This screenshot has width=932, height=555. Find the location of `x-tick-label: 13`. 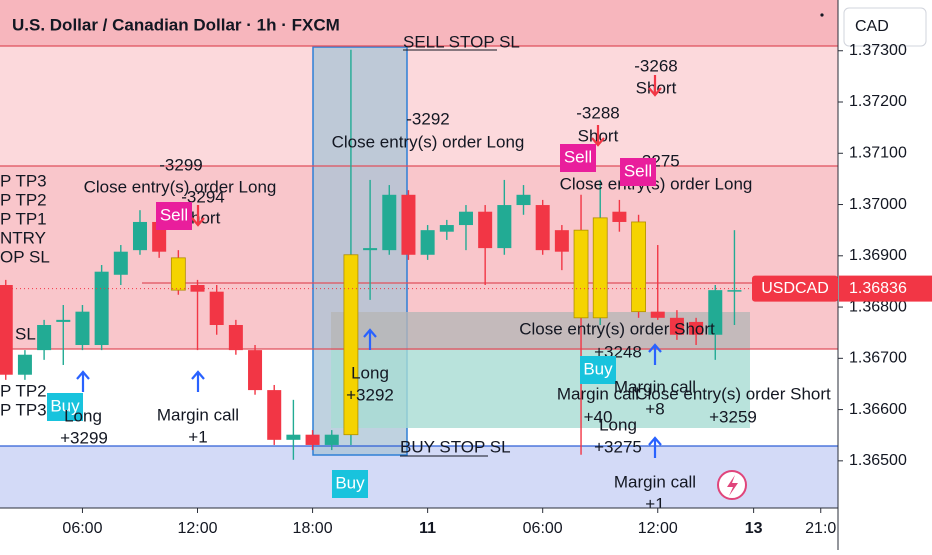

x-tick-label: 13 is located at coordinates (754, 528).